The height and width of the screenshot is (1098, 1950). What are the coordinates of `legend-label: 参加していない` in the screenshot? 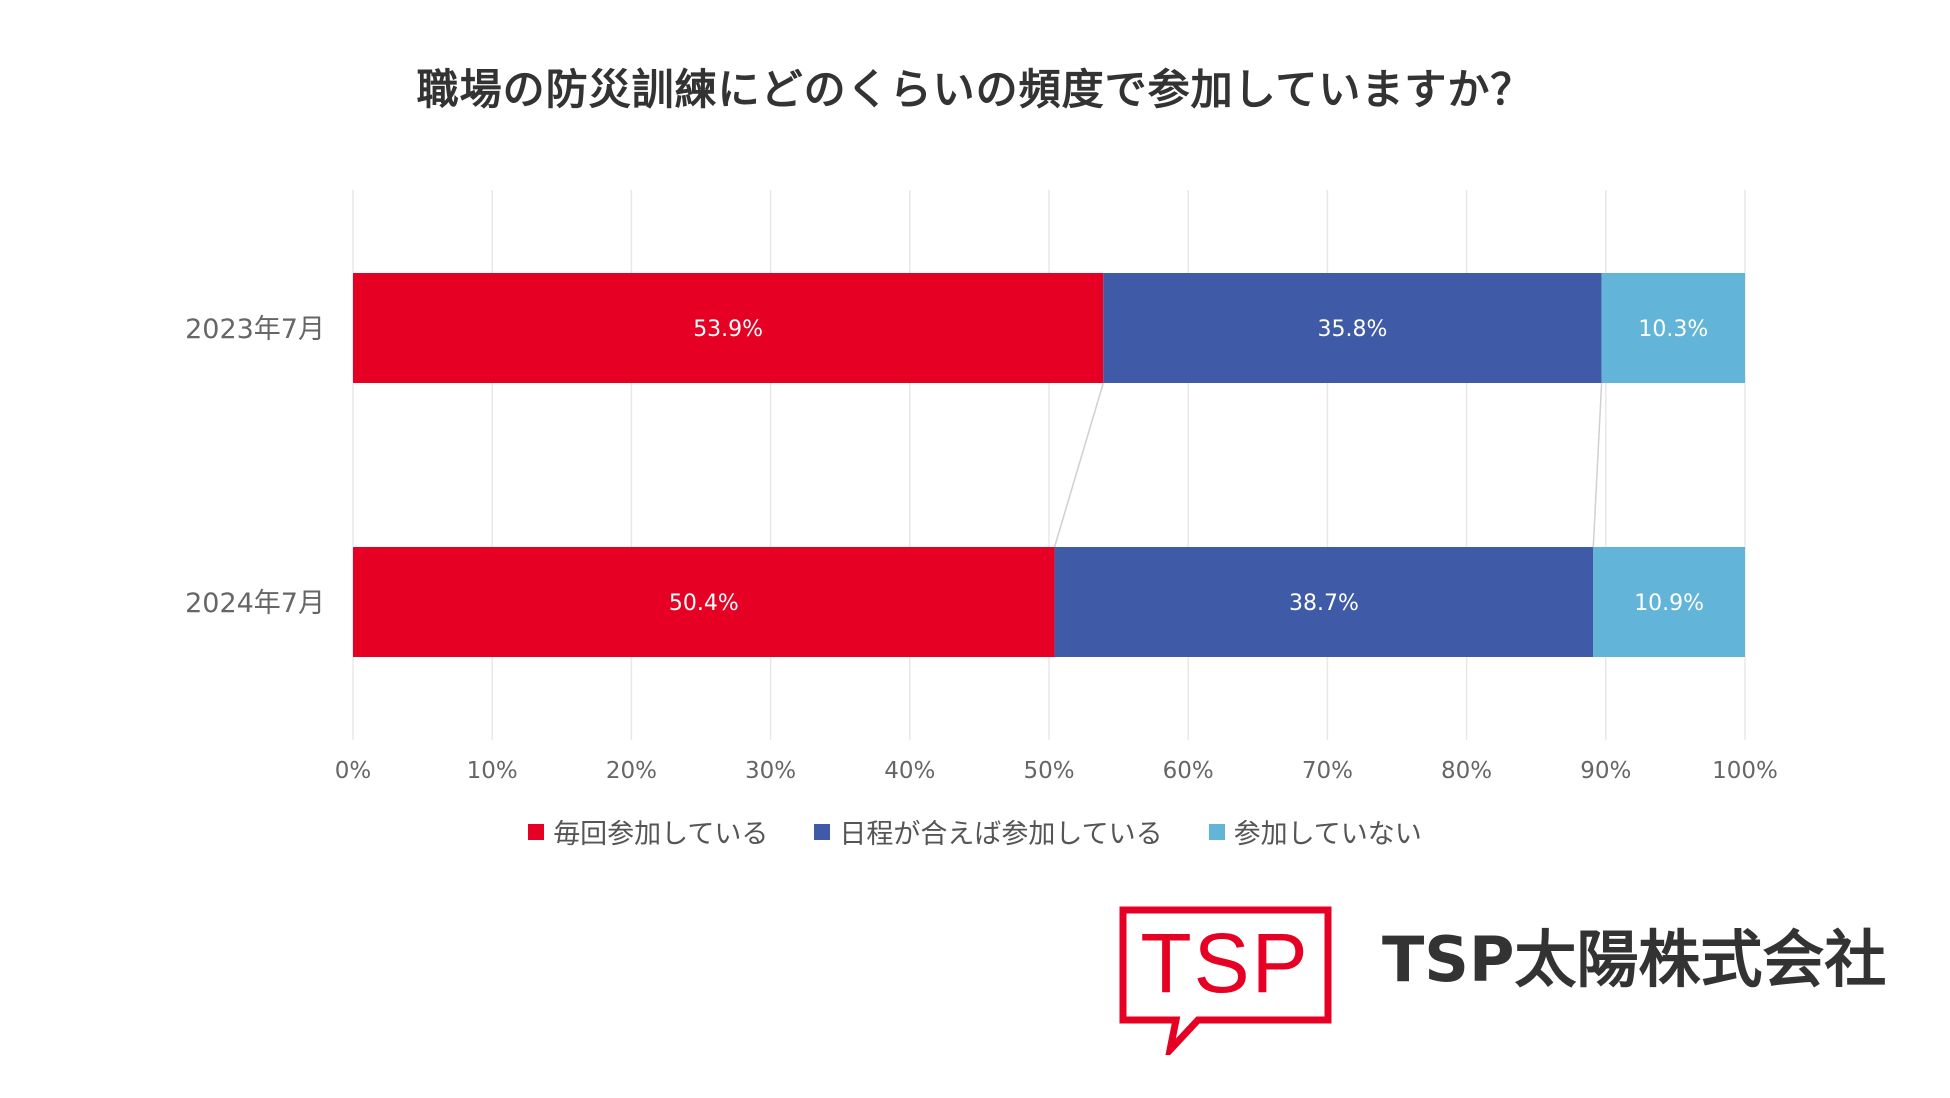 It's located at (1327, 834).